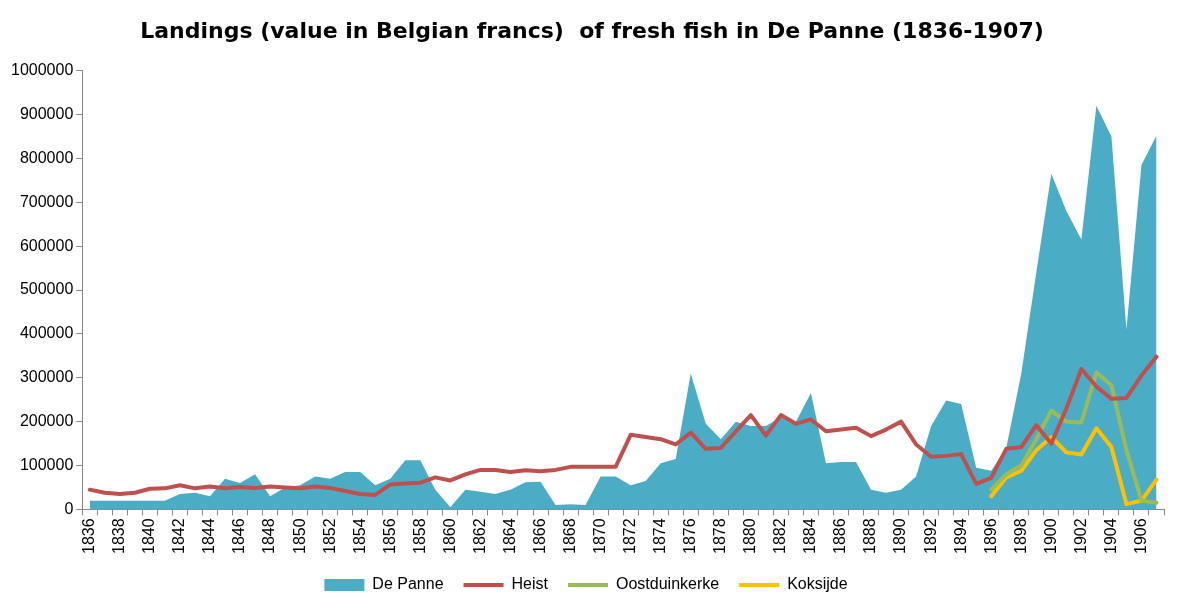 The image size is (1184, 613). I want to click on x-tick-label: 1888, so click(870, 536).